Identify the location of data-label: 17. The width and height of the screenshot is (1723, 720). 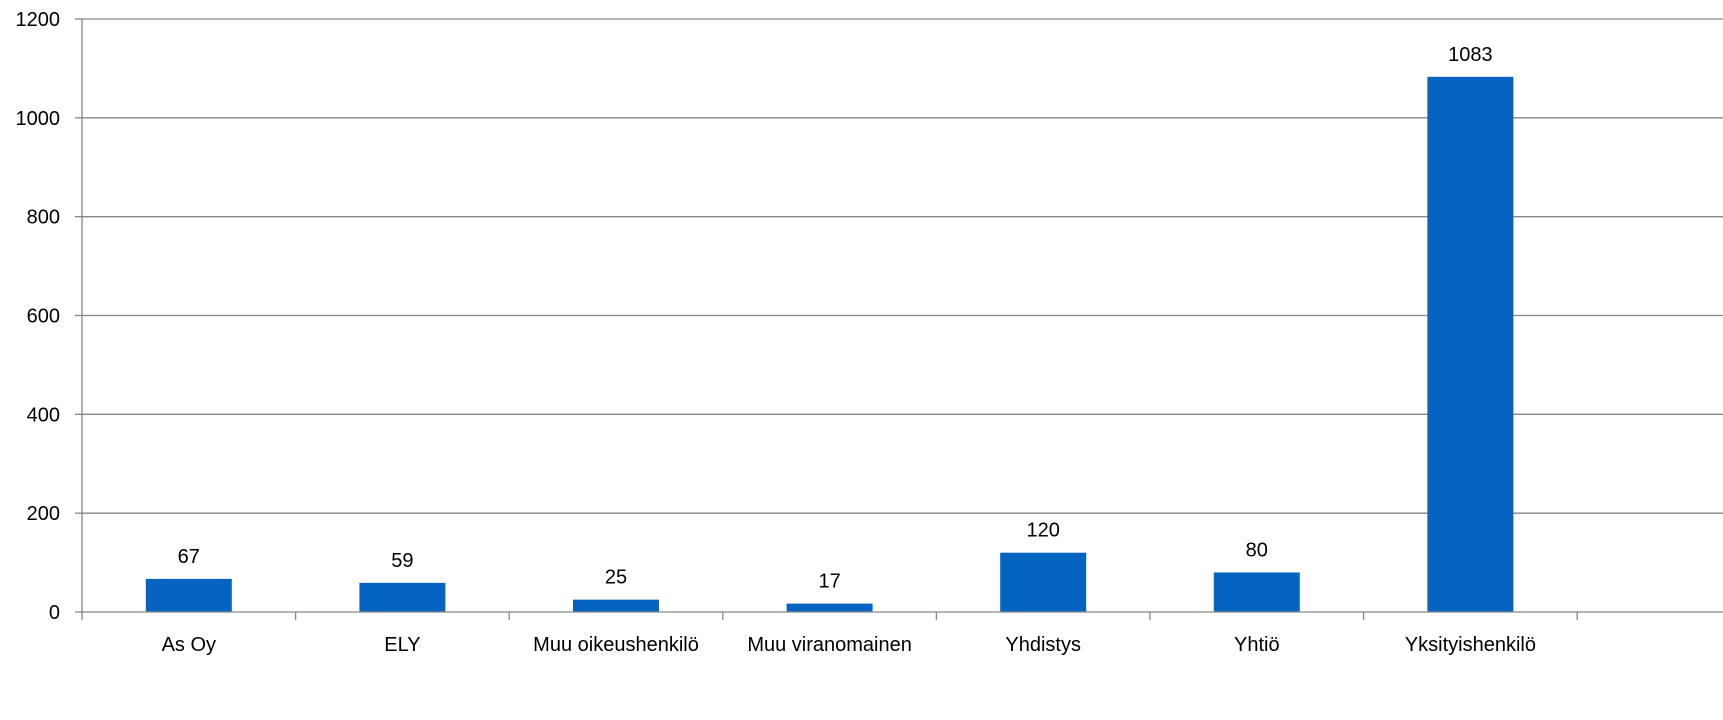
(829, 582).